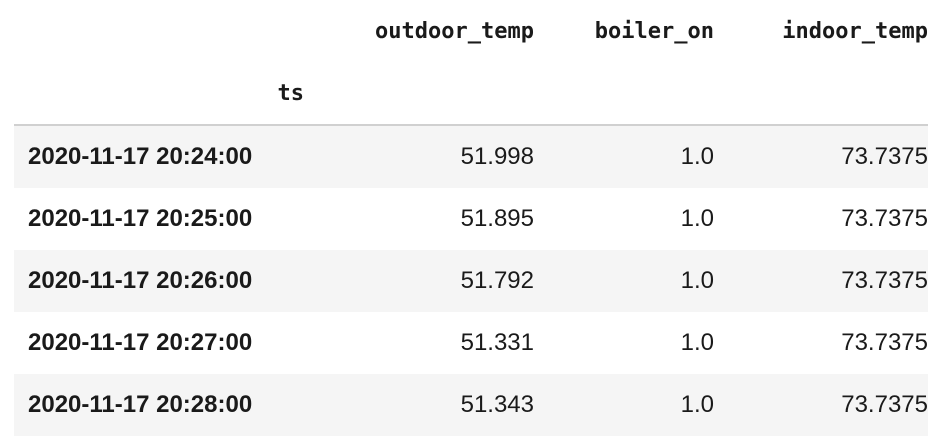 The image size is (950, 444). I want to click on row-index-cell: 2020-11-17 20:24:00, so click(159, 156).